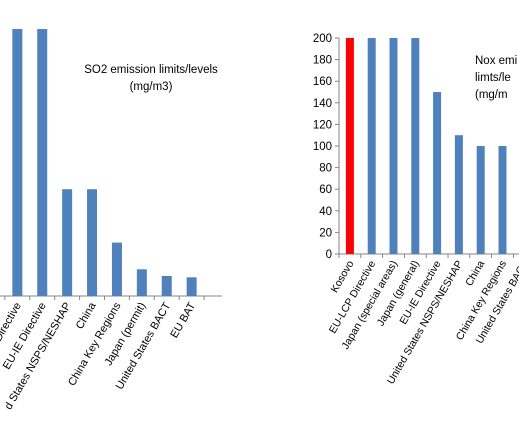 Image resolution: width=519 pixels, height=433 pixels. I want to click on nox-y-tick-label: 80, so click(325, 169).